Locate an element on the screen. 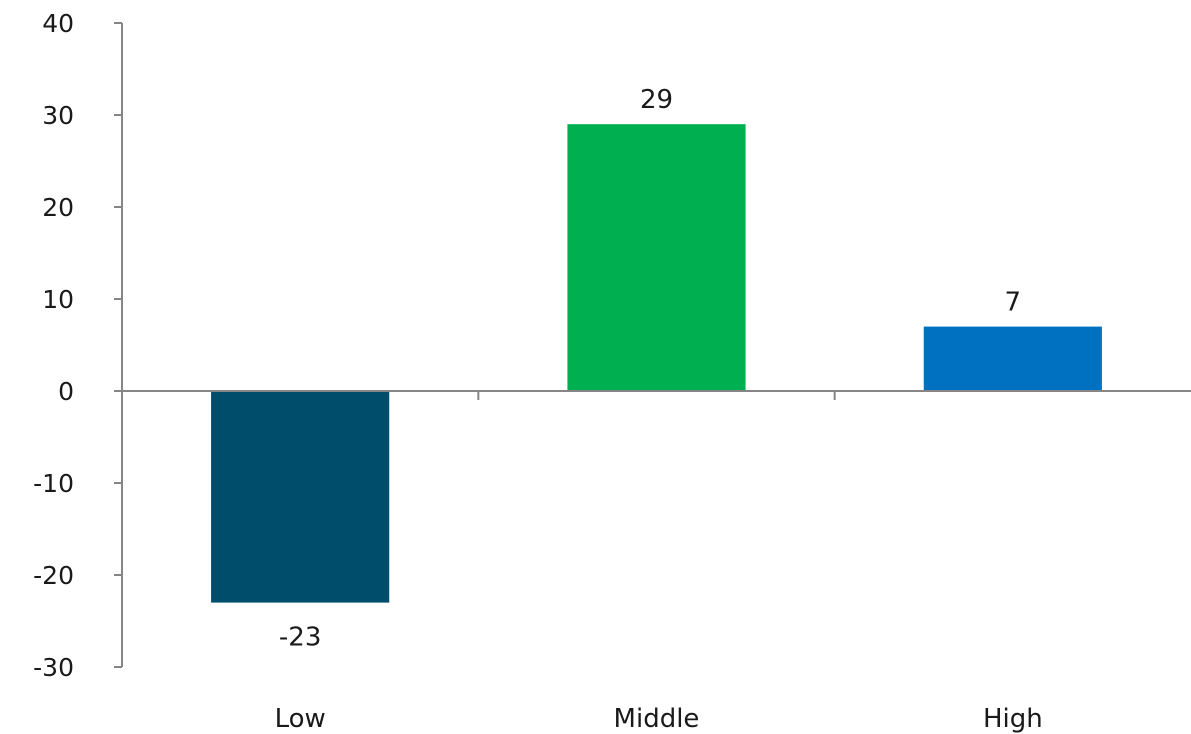 The image size is (1191, 734). x-category-label: High is located at coordinates (1013, 719).